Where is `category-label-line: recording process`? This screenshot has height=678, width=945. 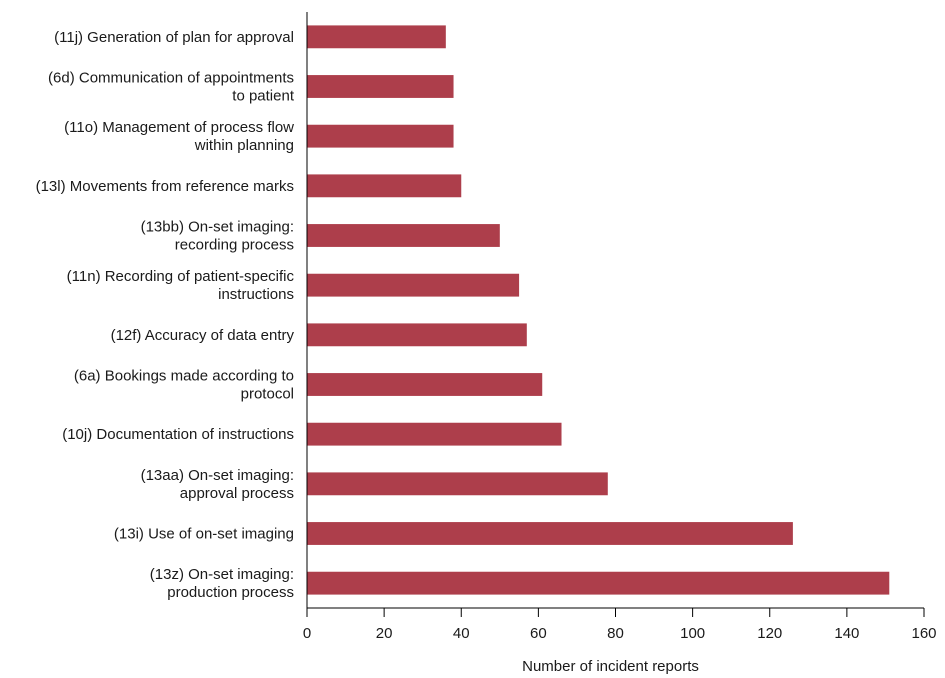 category-label-line: recording process is located at coordinates (234, 245).